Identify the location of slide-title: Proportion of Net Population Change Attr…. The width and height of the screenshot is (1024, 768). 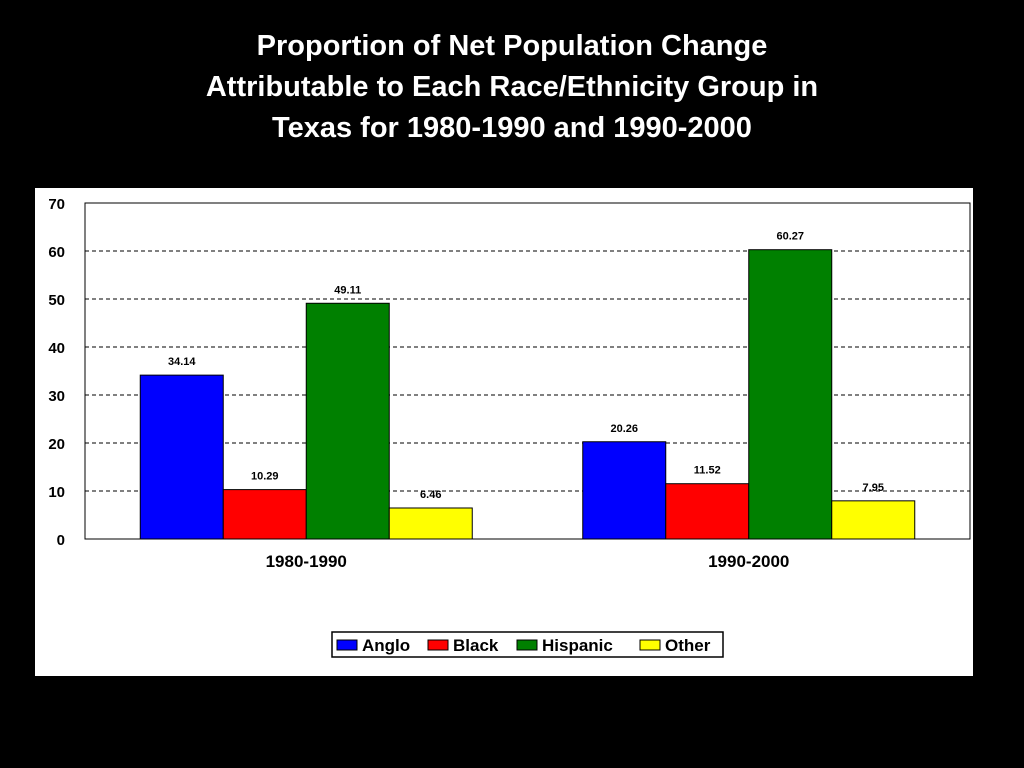
(512, 87).